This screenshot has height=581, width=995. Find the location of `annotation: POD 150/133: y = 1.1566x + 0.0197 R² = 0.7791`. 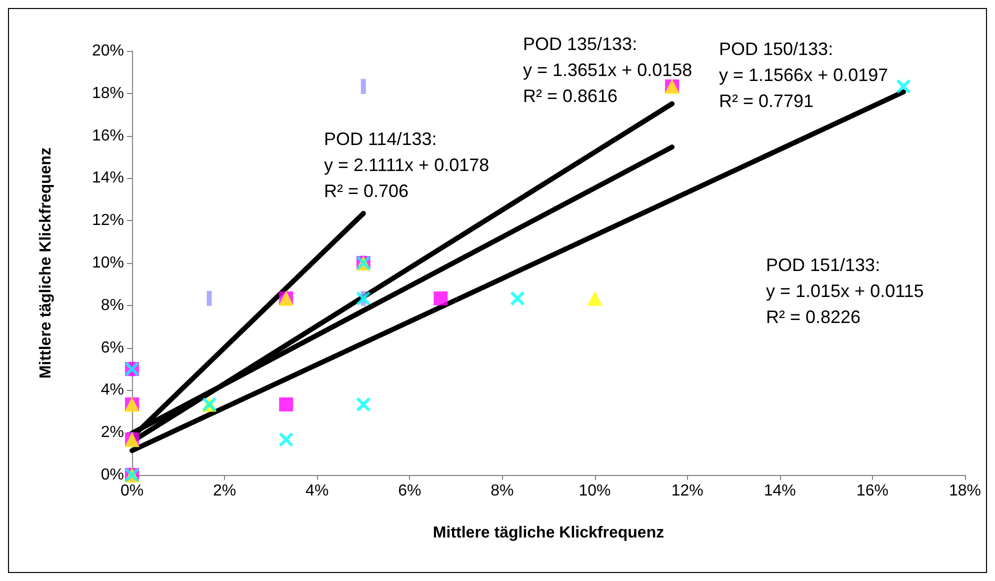

annotation: POD 150/133: y = 1.1566x + 0.0197 R² = 0.7791 is located at coordinates (803, 75).